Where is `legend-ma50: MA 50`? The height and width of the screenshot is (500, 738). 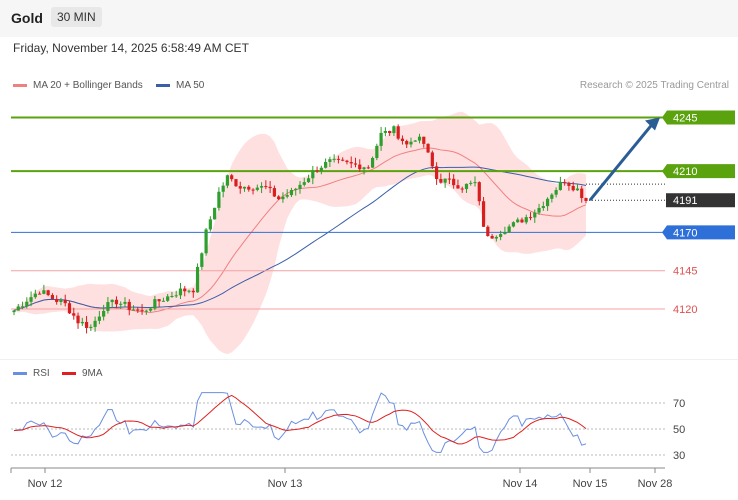
legend-ma50: MA 50 is located at coordinates (180, 85).